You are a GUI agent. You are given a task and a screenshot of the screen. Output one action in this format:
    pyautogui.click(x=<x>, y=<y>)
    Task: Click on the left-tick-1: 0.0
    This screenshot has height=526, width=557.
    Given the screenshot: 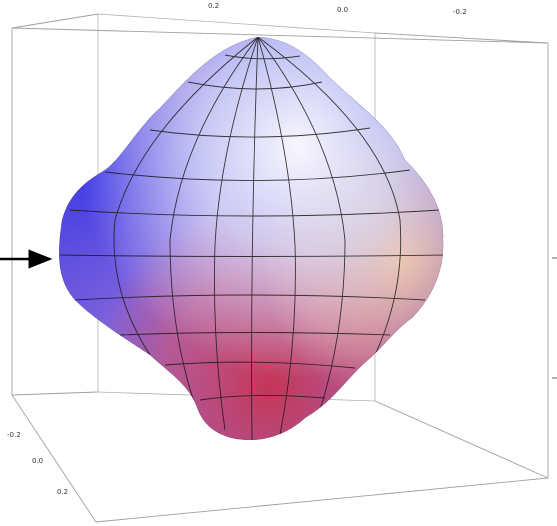 What is the action you would take?
    pyautogui.click(x=37, y=461)
    